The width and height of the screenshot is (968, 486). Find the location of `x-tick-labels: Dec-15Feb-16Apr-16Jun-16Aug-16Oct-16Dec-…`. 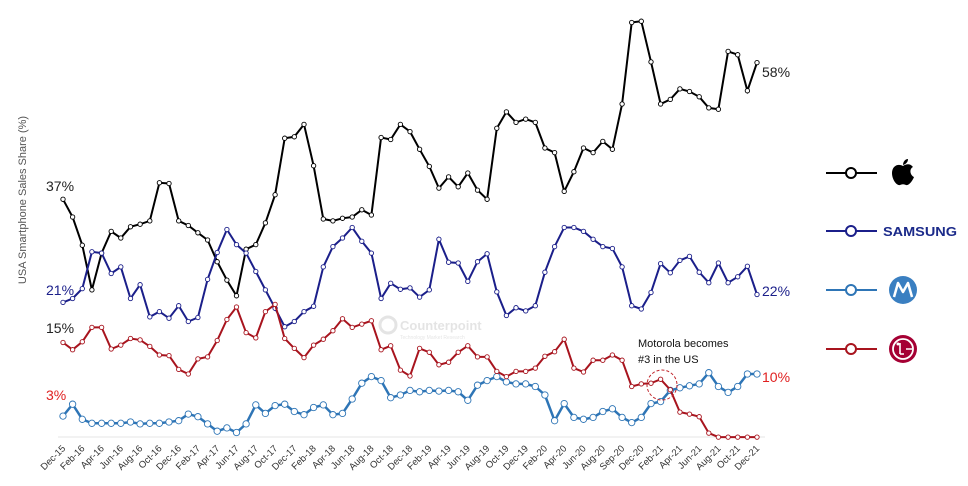

x-tick-labels: Dec-15Feb-16Apr-16Jun-16Aug-16Oct-16Dec-… is located at coordinates (400, 457).